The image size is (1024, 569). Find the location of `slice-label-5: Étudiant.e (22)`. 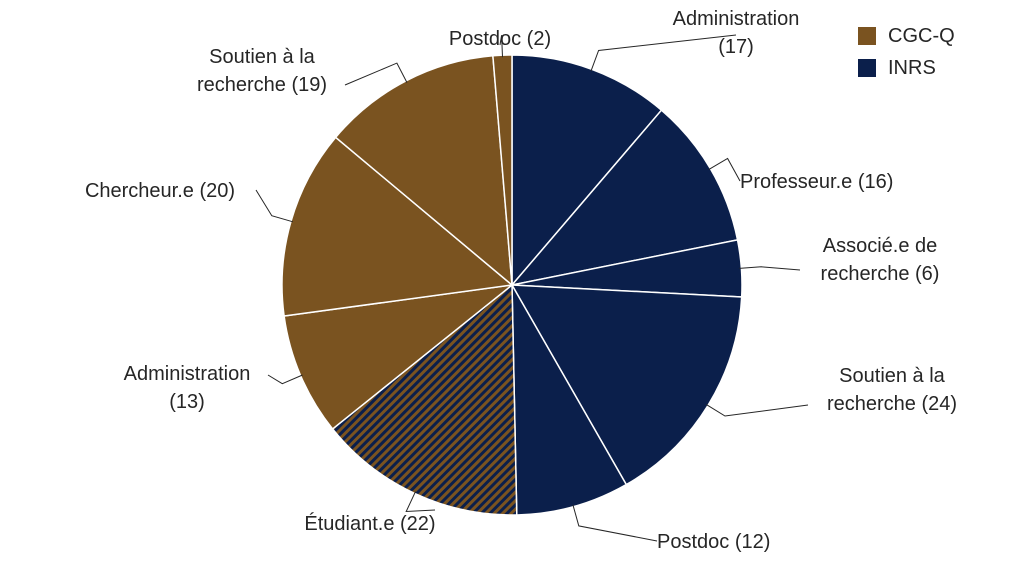

slice-label-5: Étudiant.e (22) is located at coordinates (369, 523).